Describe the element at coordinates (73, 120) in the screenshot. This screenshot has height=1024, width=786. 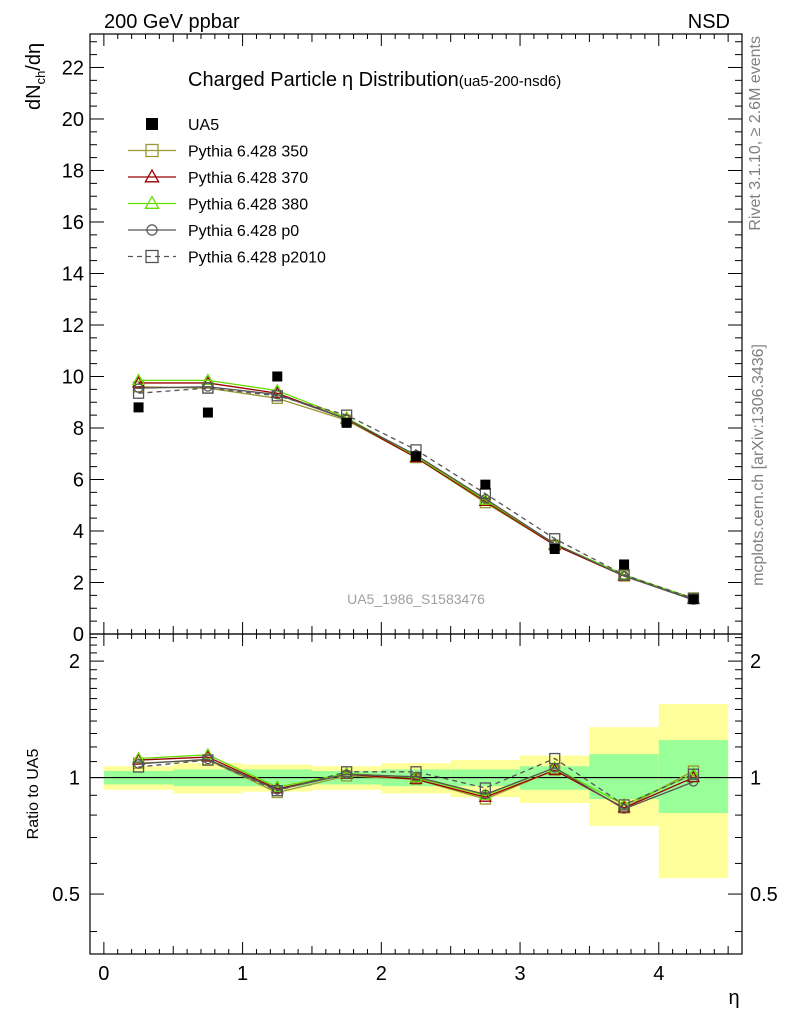
I see `main-y-tick-label-10: 20` at that location.